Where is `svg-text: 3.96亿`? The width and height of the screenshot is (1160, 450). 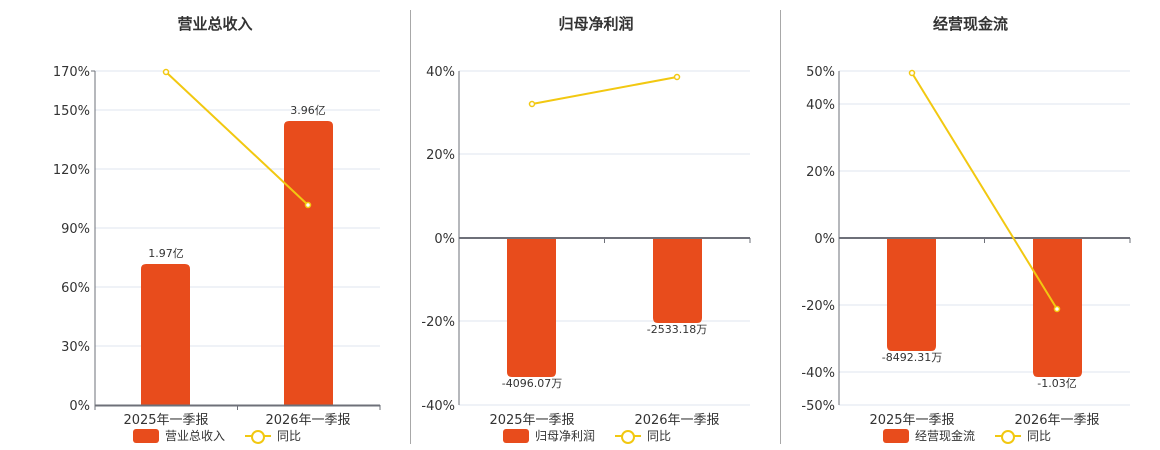 svg-text: 3.96亿 is located at coordinates (308, 110).